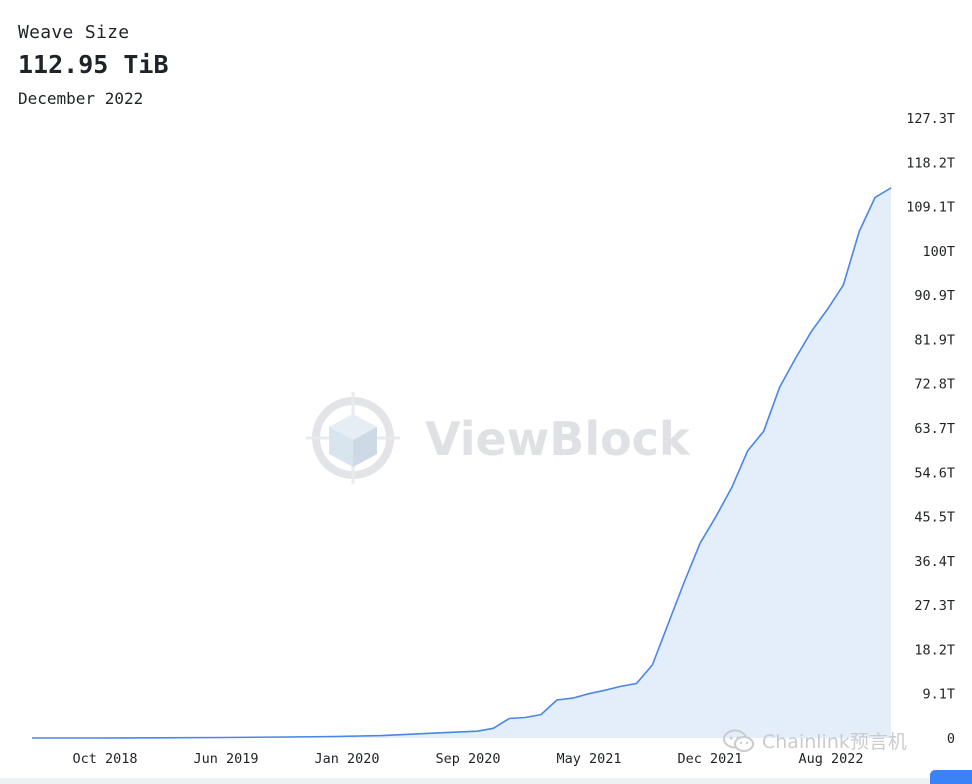 The width and height of the screenshot is (972, 784). What do you see at coordinates (938, 252) in the screenshot?
I see `y-tick-label: 100T` at bounding box center [938, 252].